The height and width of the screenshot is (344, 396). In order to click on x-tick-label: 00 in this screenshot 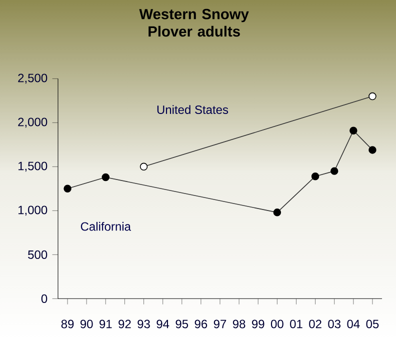, I will do `click(277, 324)`.